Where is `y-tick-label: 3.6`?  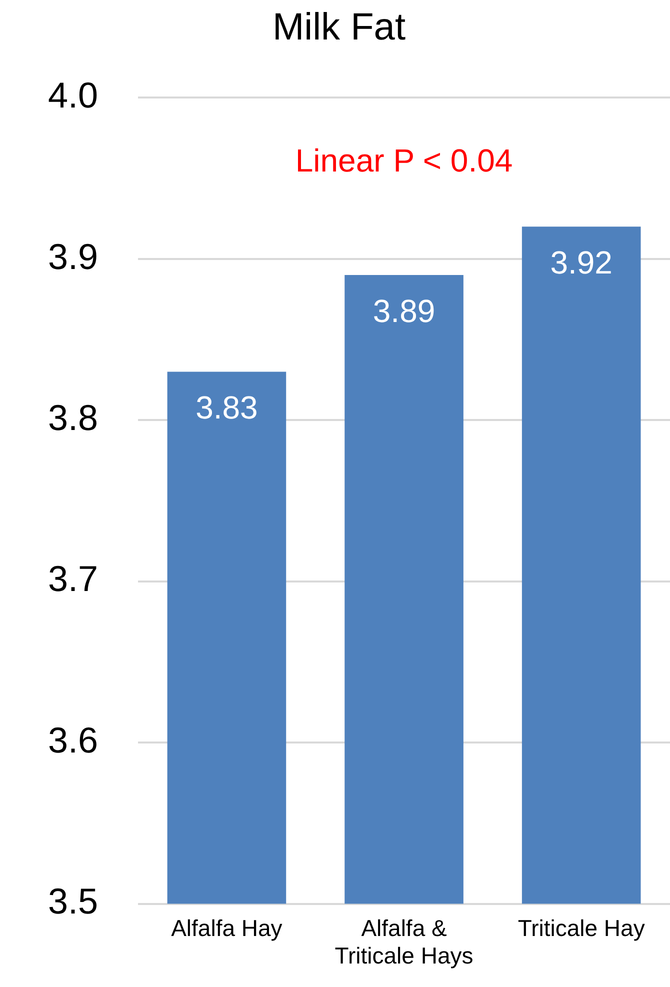
y-tick-label: 3.6 is located at coordinates (73, 739).